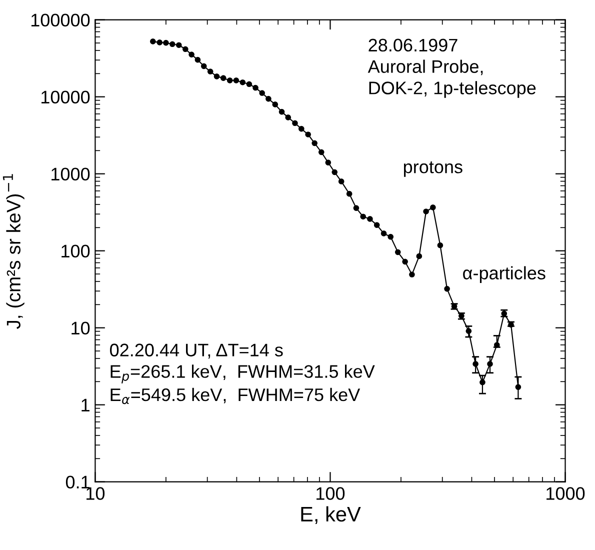 The width and height of the screenshot is (595, 550). What do you see at coordinates (452, 68) in the screenshot?
I see `annotation: 28.06.1997 Auroral Probe, DOK-2, 1p-telescope` at bounding box center [452, 68].